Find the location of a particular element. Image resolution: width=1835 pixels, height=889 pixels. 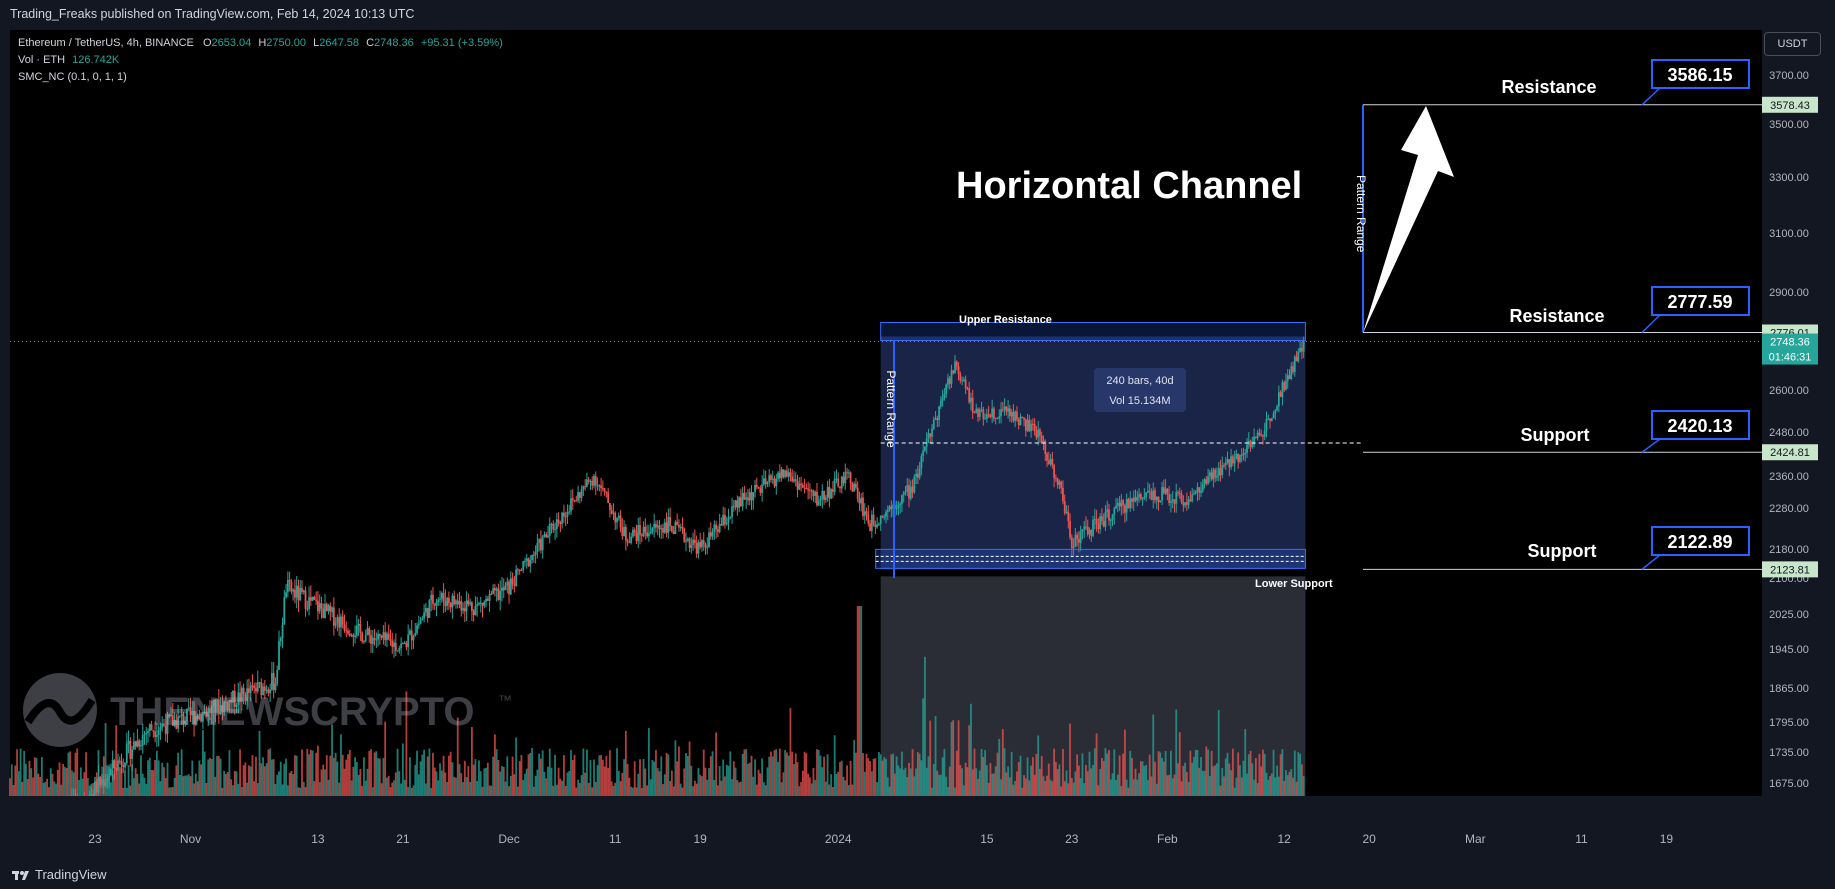

symbol-label: Ethereum / TetherUS, 4h, BINANCE is located at coordinates (106, 43).